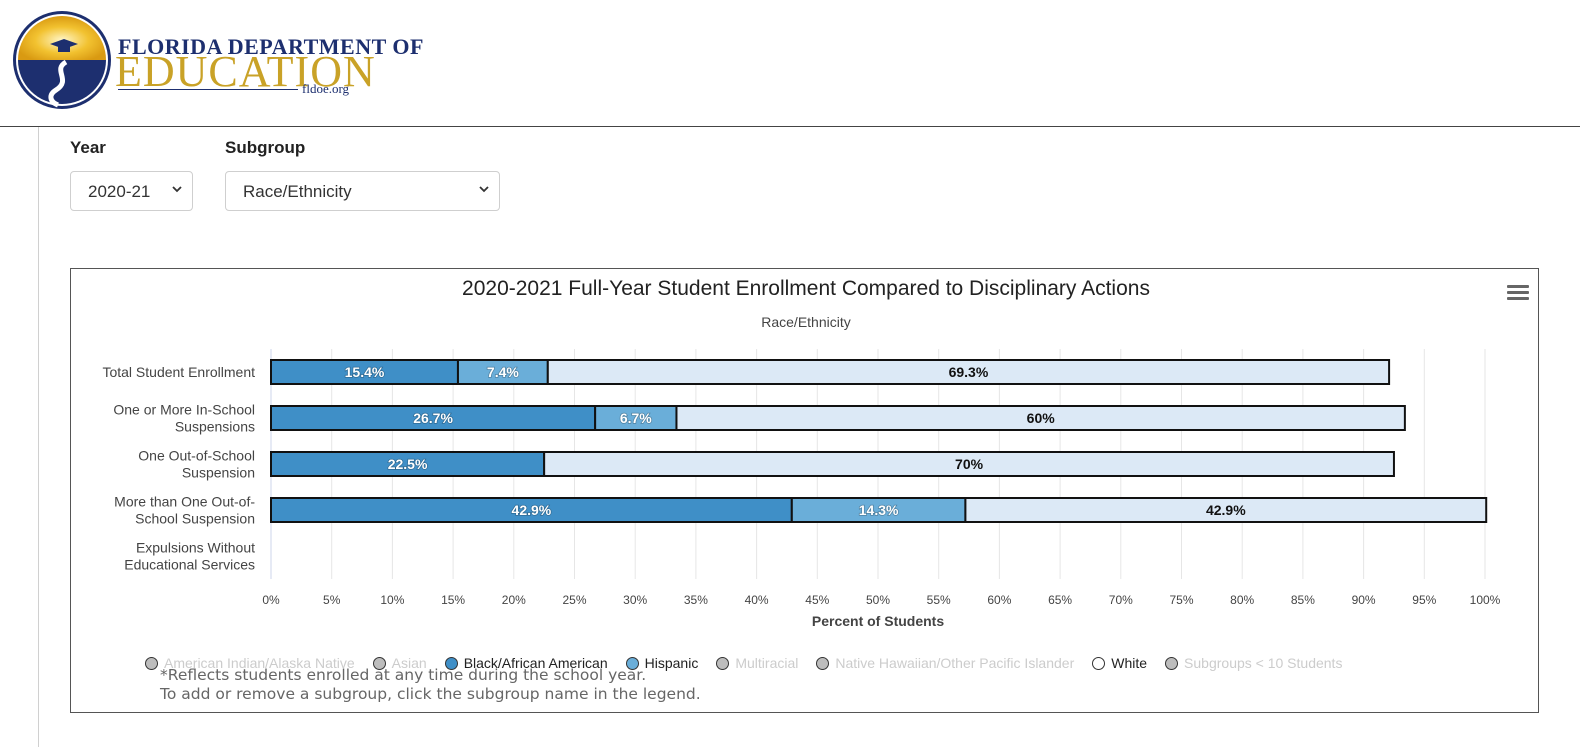 The image size is (1580, 747). Describe the element at coordinates (271, 46) in the screenshot. I see `logo-title: FLORIDA DEPARTMENT OF` at that location.